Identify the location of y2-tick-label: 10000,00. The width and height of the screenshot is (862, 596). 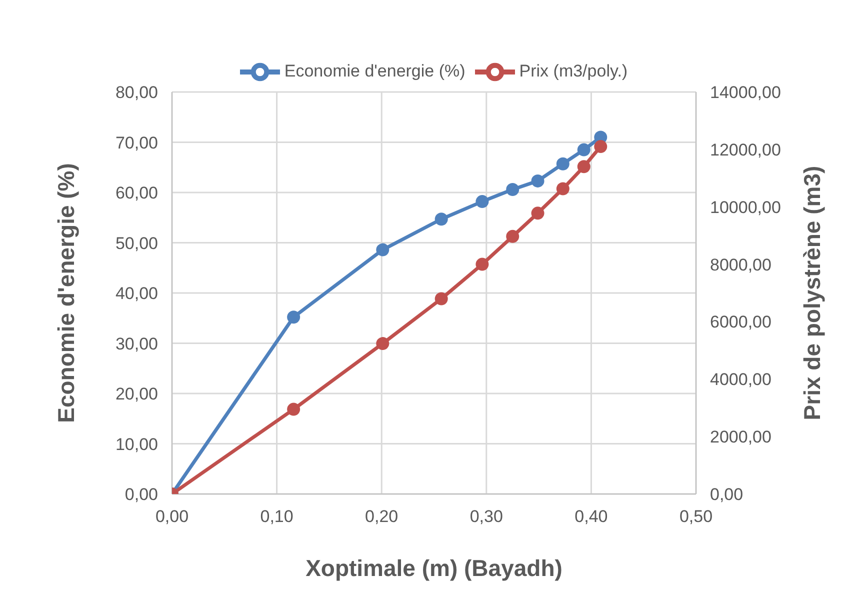
(745, 207).